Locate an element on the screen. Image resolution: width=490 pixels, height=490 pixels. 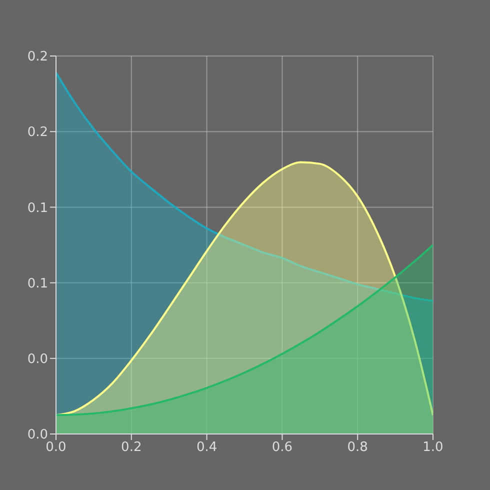
x-tick-label: 0.8 is located at coordinates (357, 448).